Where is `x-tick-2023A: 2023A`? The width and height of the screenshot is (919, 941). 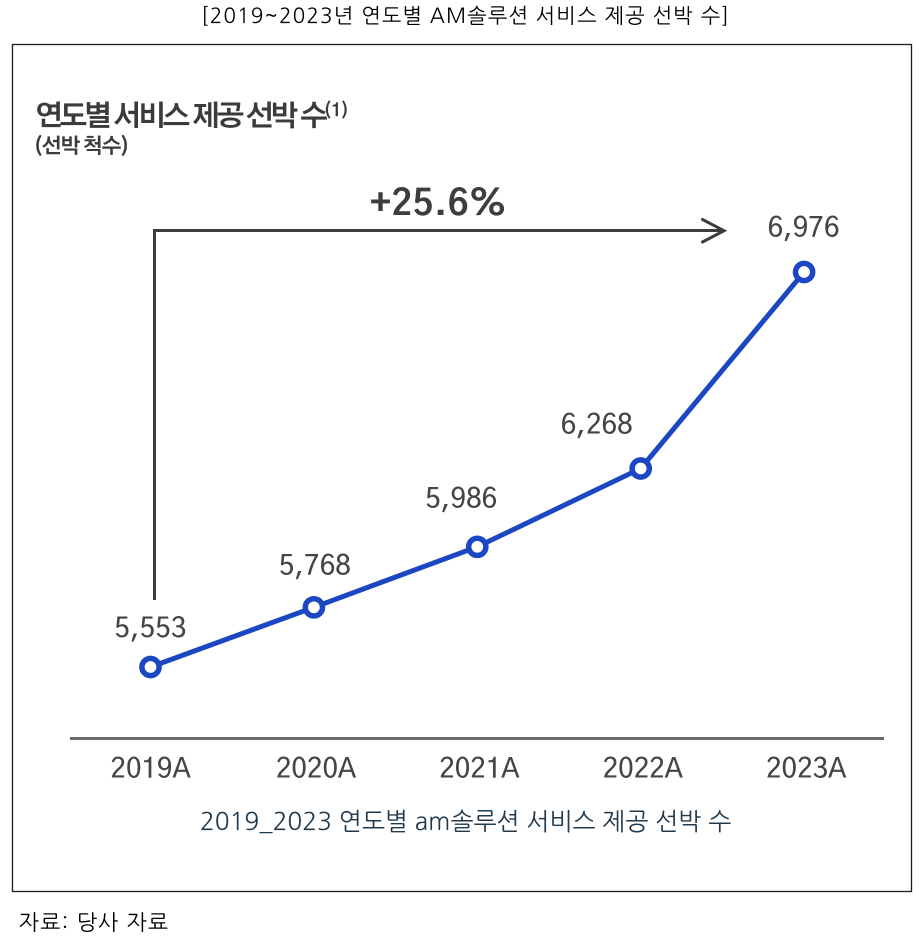
x-tick-2023A: 2023A is located at coordinates (806, 770).